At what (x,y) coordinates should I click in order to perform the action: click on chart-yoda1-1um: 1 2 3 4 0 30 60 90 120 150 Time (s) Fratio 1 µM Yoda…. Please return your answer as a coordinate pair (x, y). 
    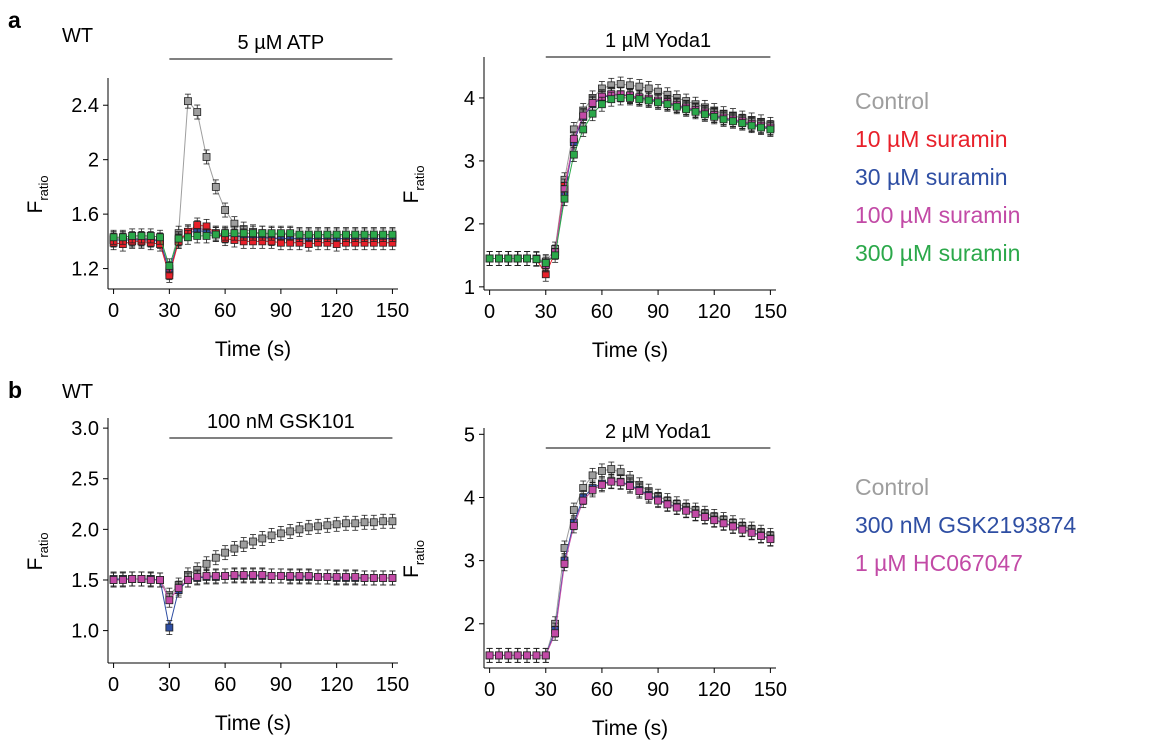
    Looking at the image, I should click on (593, 196).